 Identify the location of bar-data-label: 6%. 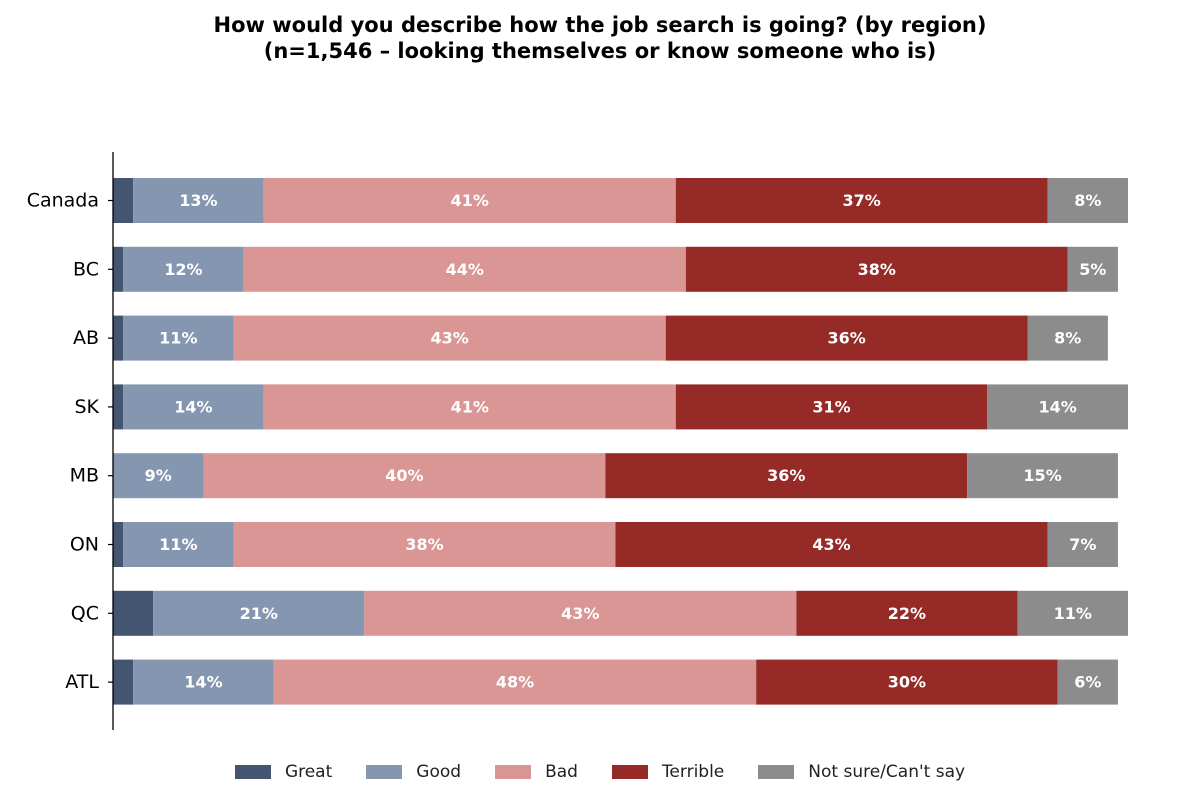
(1087, 682).